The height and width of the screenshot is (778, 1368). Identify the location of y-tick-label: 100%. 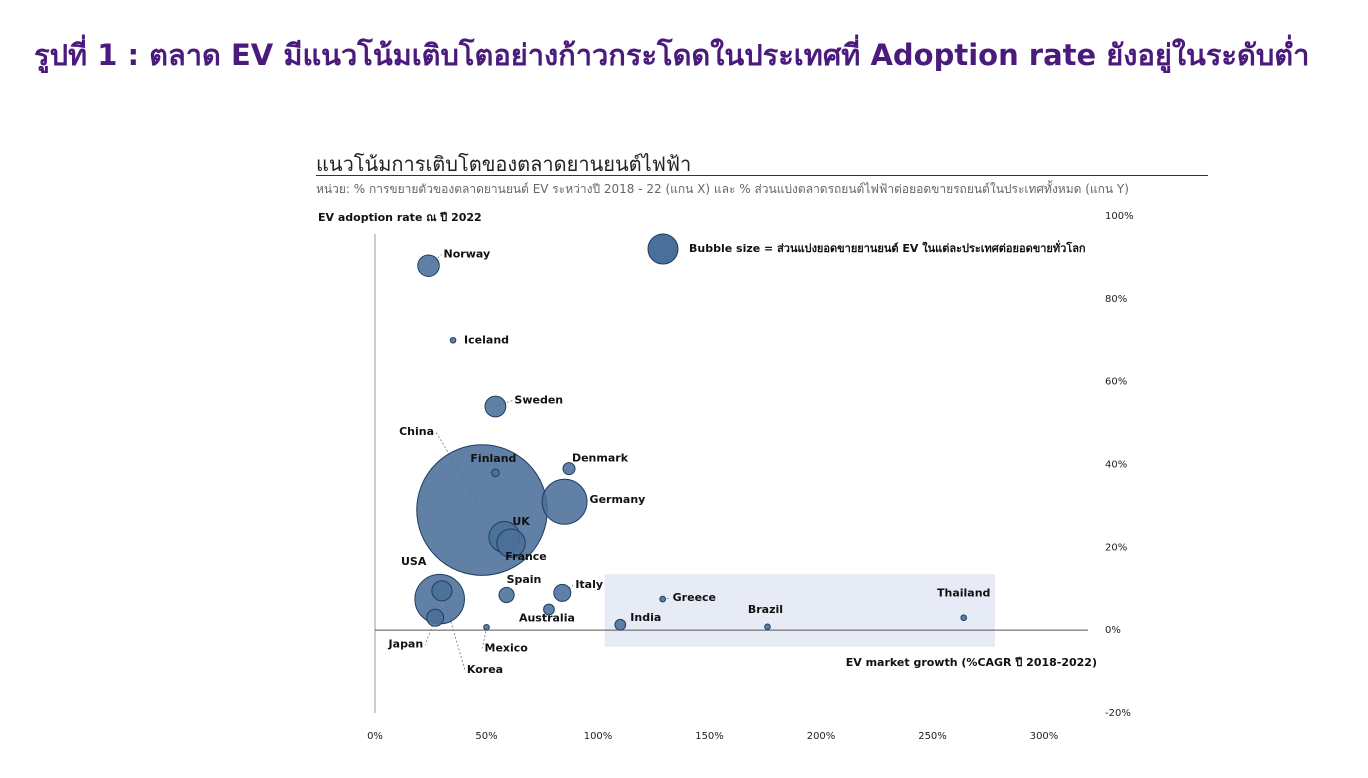
(1119, 216).